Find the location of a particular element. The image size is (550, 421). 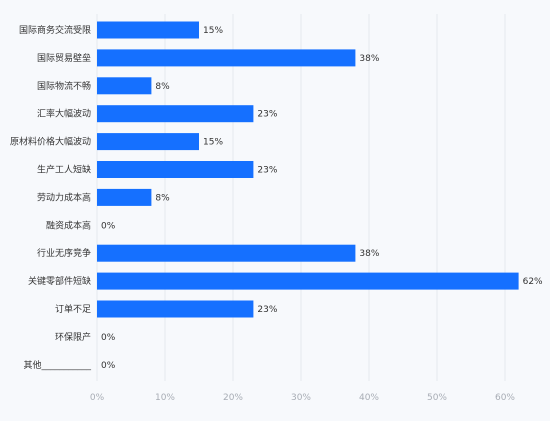

category-label: 汇率大幅波动 is located at coordinates (64, 114).